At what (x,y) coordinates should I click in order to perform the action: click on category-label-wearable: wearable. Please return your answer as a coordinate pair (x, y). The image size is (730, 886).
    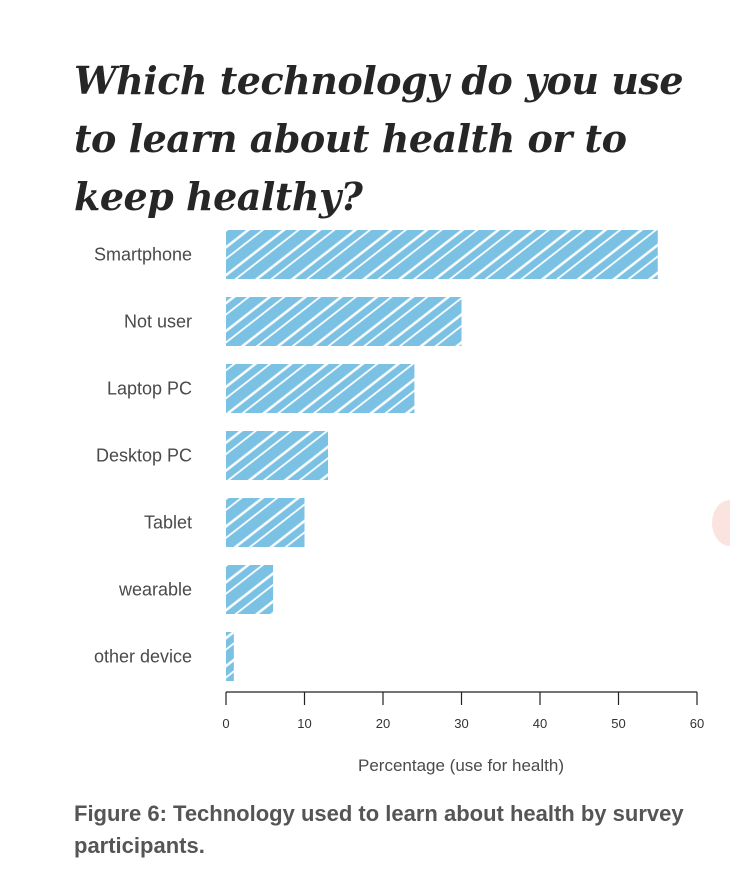
    Looking at the image, I should click on (155, 590).